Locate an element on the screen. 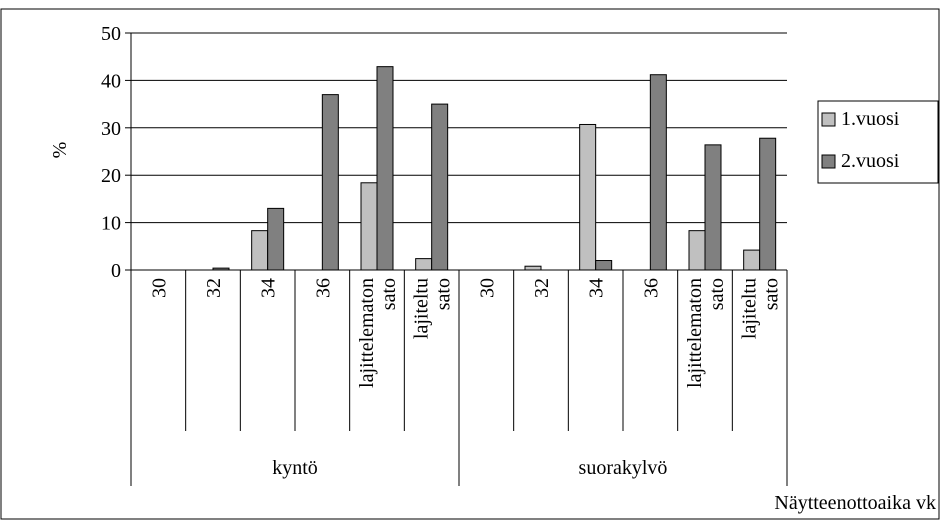 Image resolution: width=942 pixels, height=527 pixels. y-tick-label: 50 is located at coordinates (111, 34).